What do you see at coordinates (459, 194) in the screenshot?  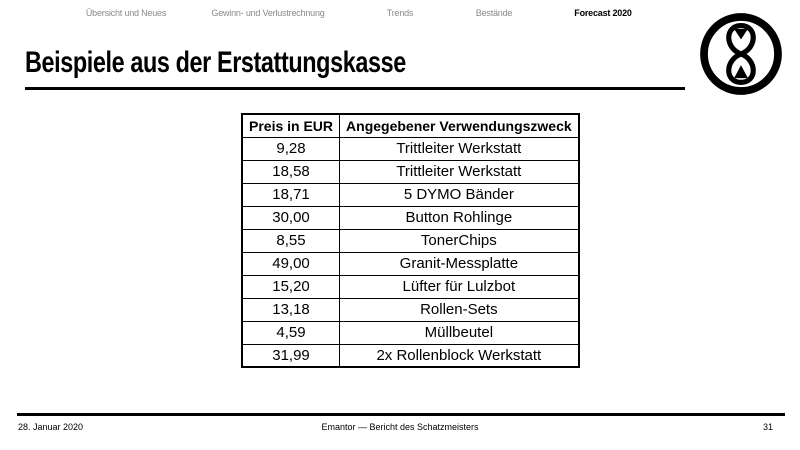 I see `purpose-cell: 5 DYMO Bänder` at bounding box center [459, 194].